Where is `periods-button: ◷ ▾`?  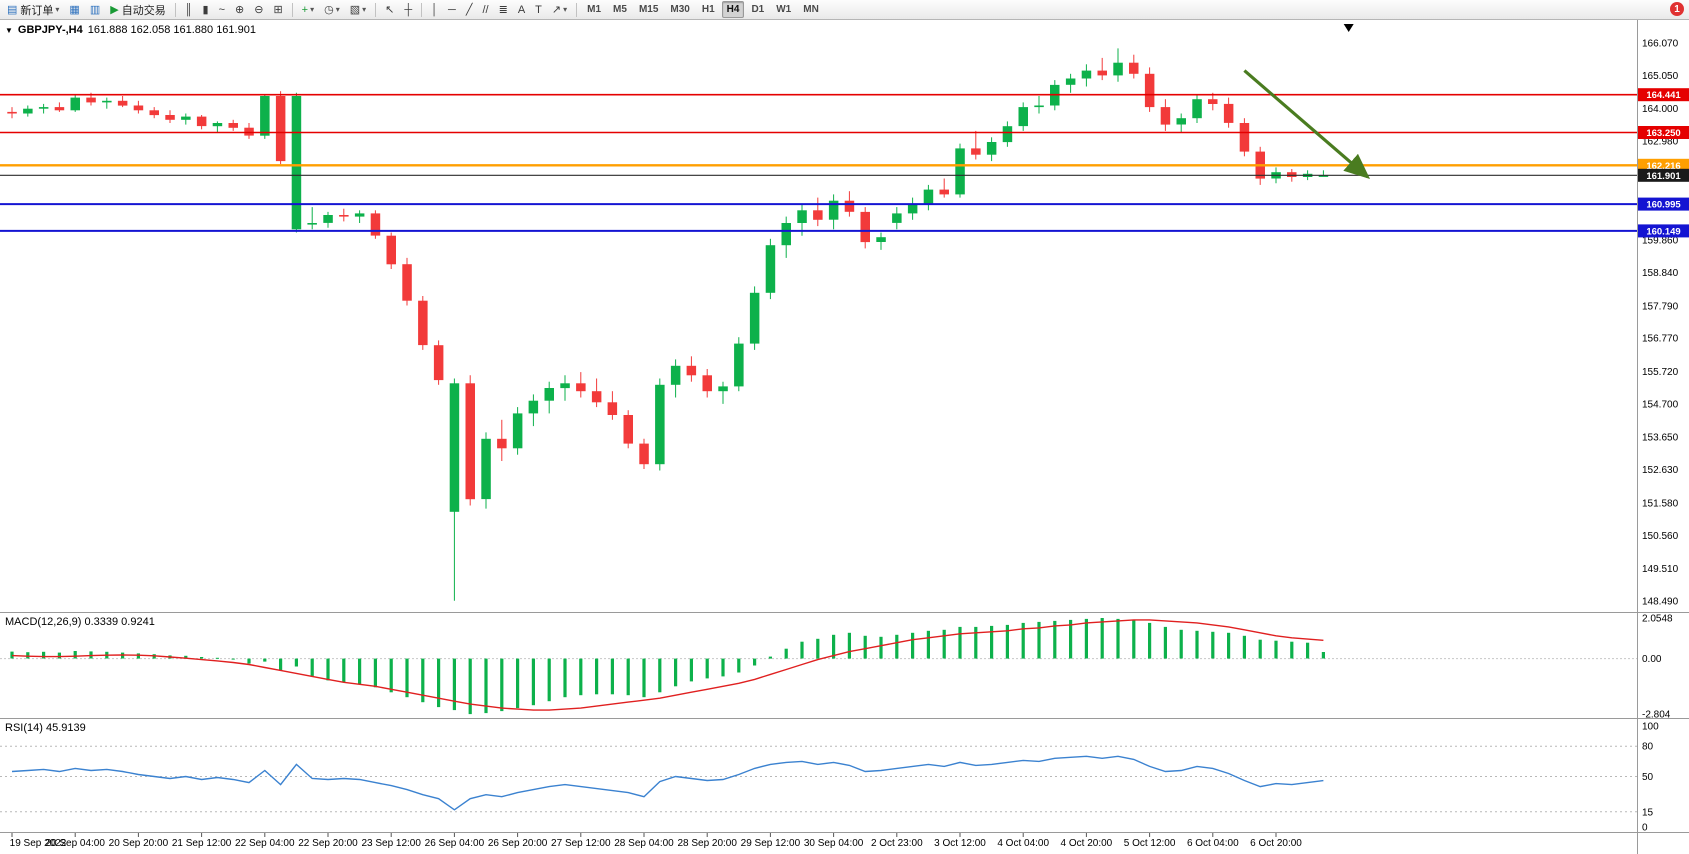
periods-button: ◷ ▾ is located at coordinates (332, 10).